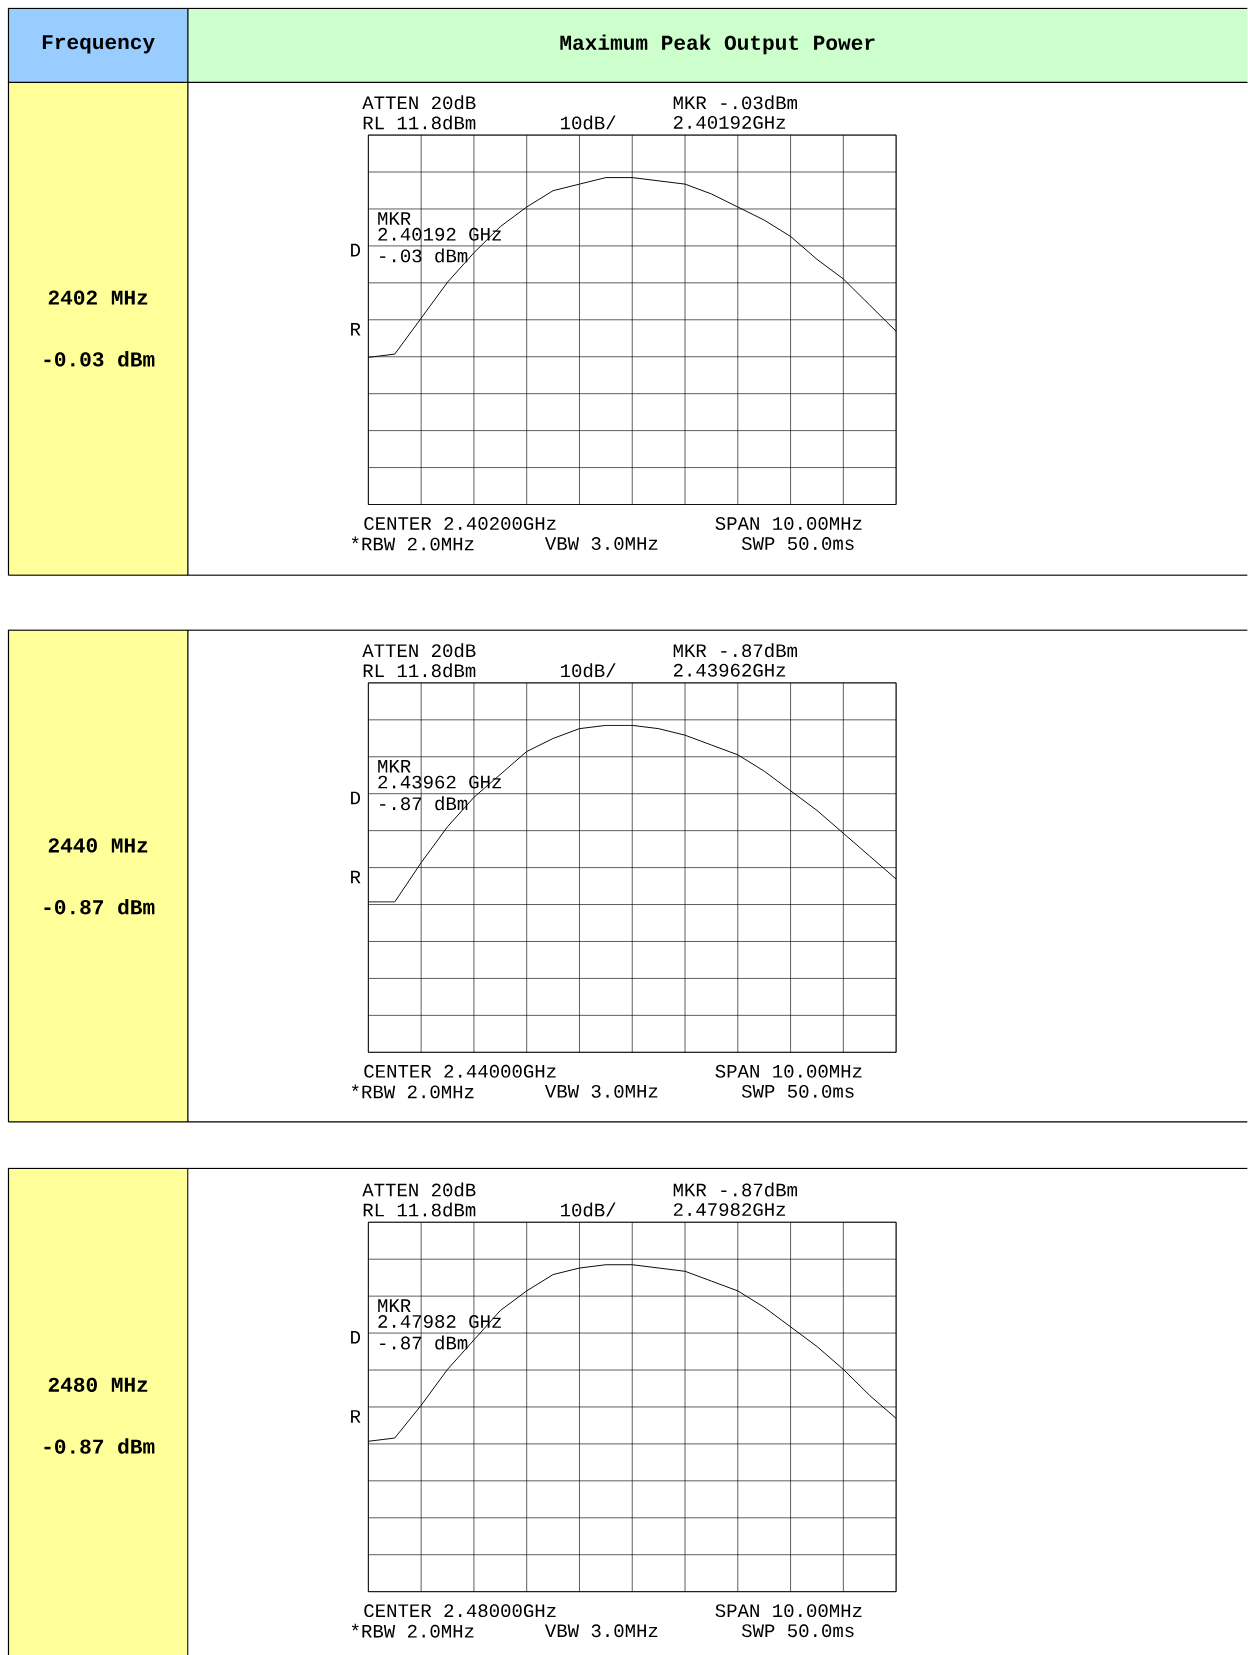 This screenshot has height=1655, width=1248. What do you see at coordinates (460, 523) in the screenshot?
I see `text: CENTER 2.40200GHz` at bounding box center [460, 523].